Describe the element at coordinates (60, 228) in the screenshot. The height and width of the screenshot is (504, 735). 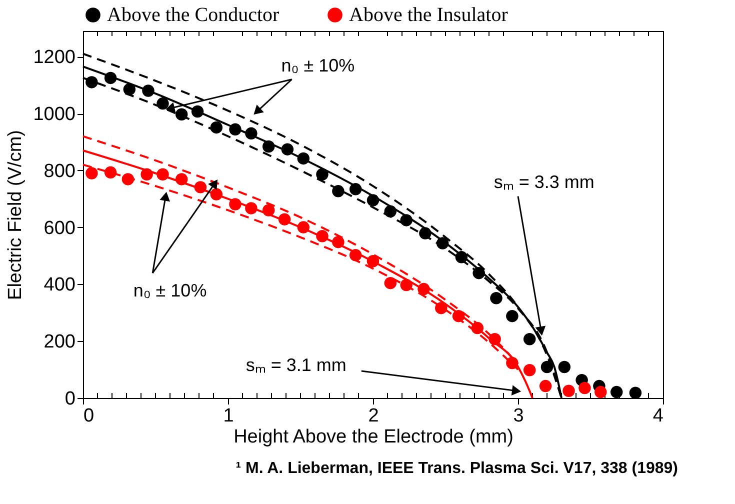
I see `y-tick-label: 600` at that location.